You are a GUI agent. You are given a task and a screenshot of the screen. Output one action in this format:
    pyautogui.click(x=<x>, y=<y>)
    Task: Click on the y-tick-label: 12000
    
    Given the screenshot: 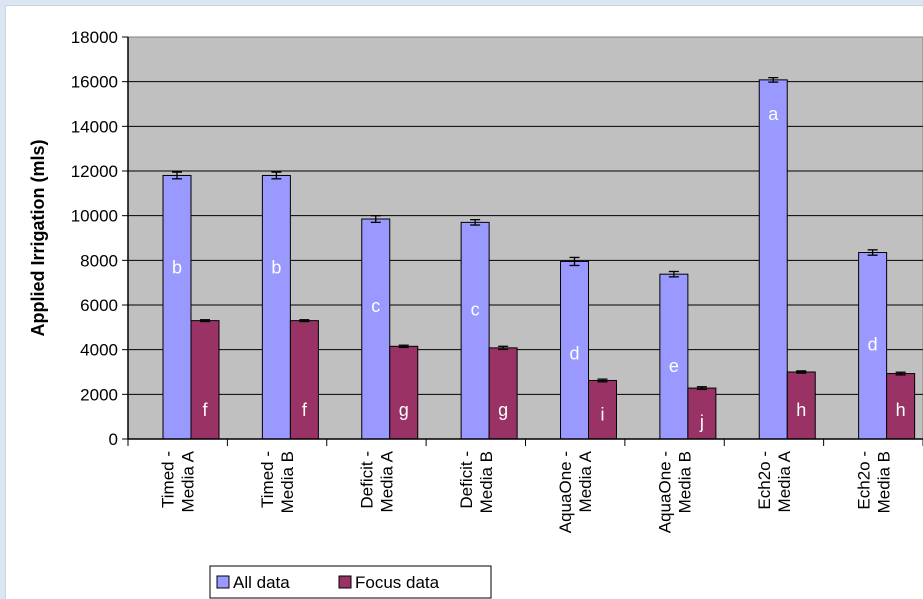 What is the action you would take?
    pyautogui.click(x=94, y=171)
    